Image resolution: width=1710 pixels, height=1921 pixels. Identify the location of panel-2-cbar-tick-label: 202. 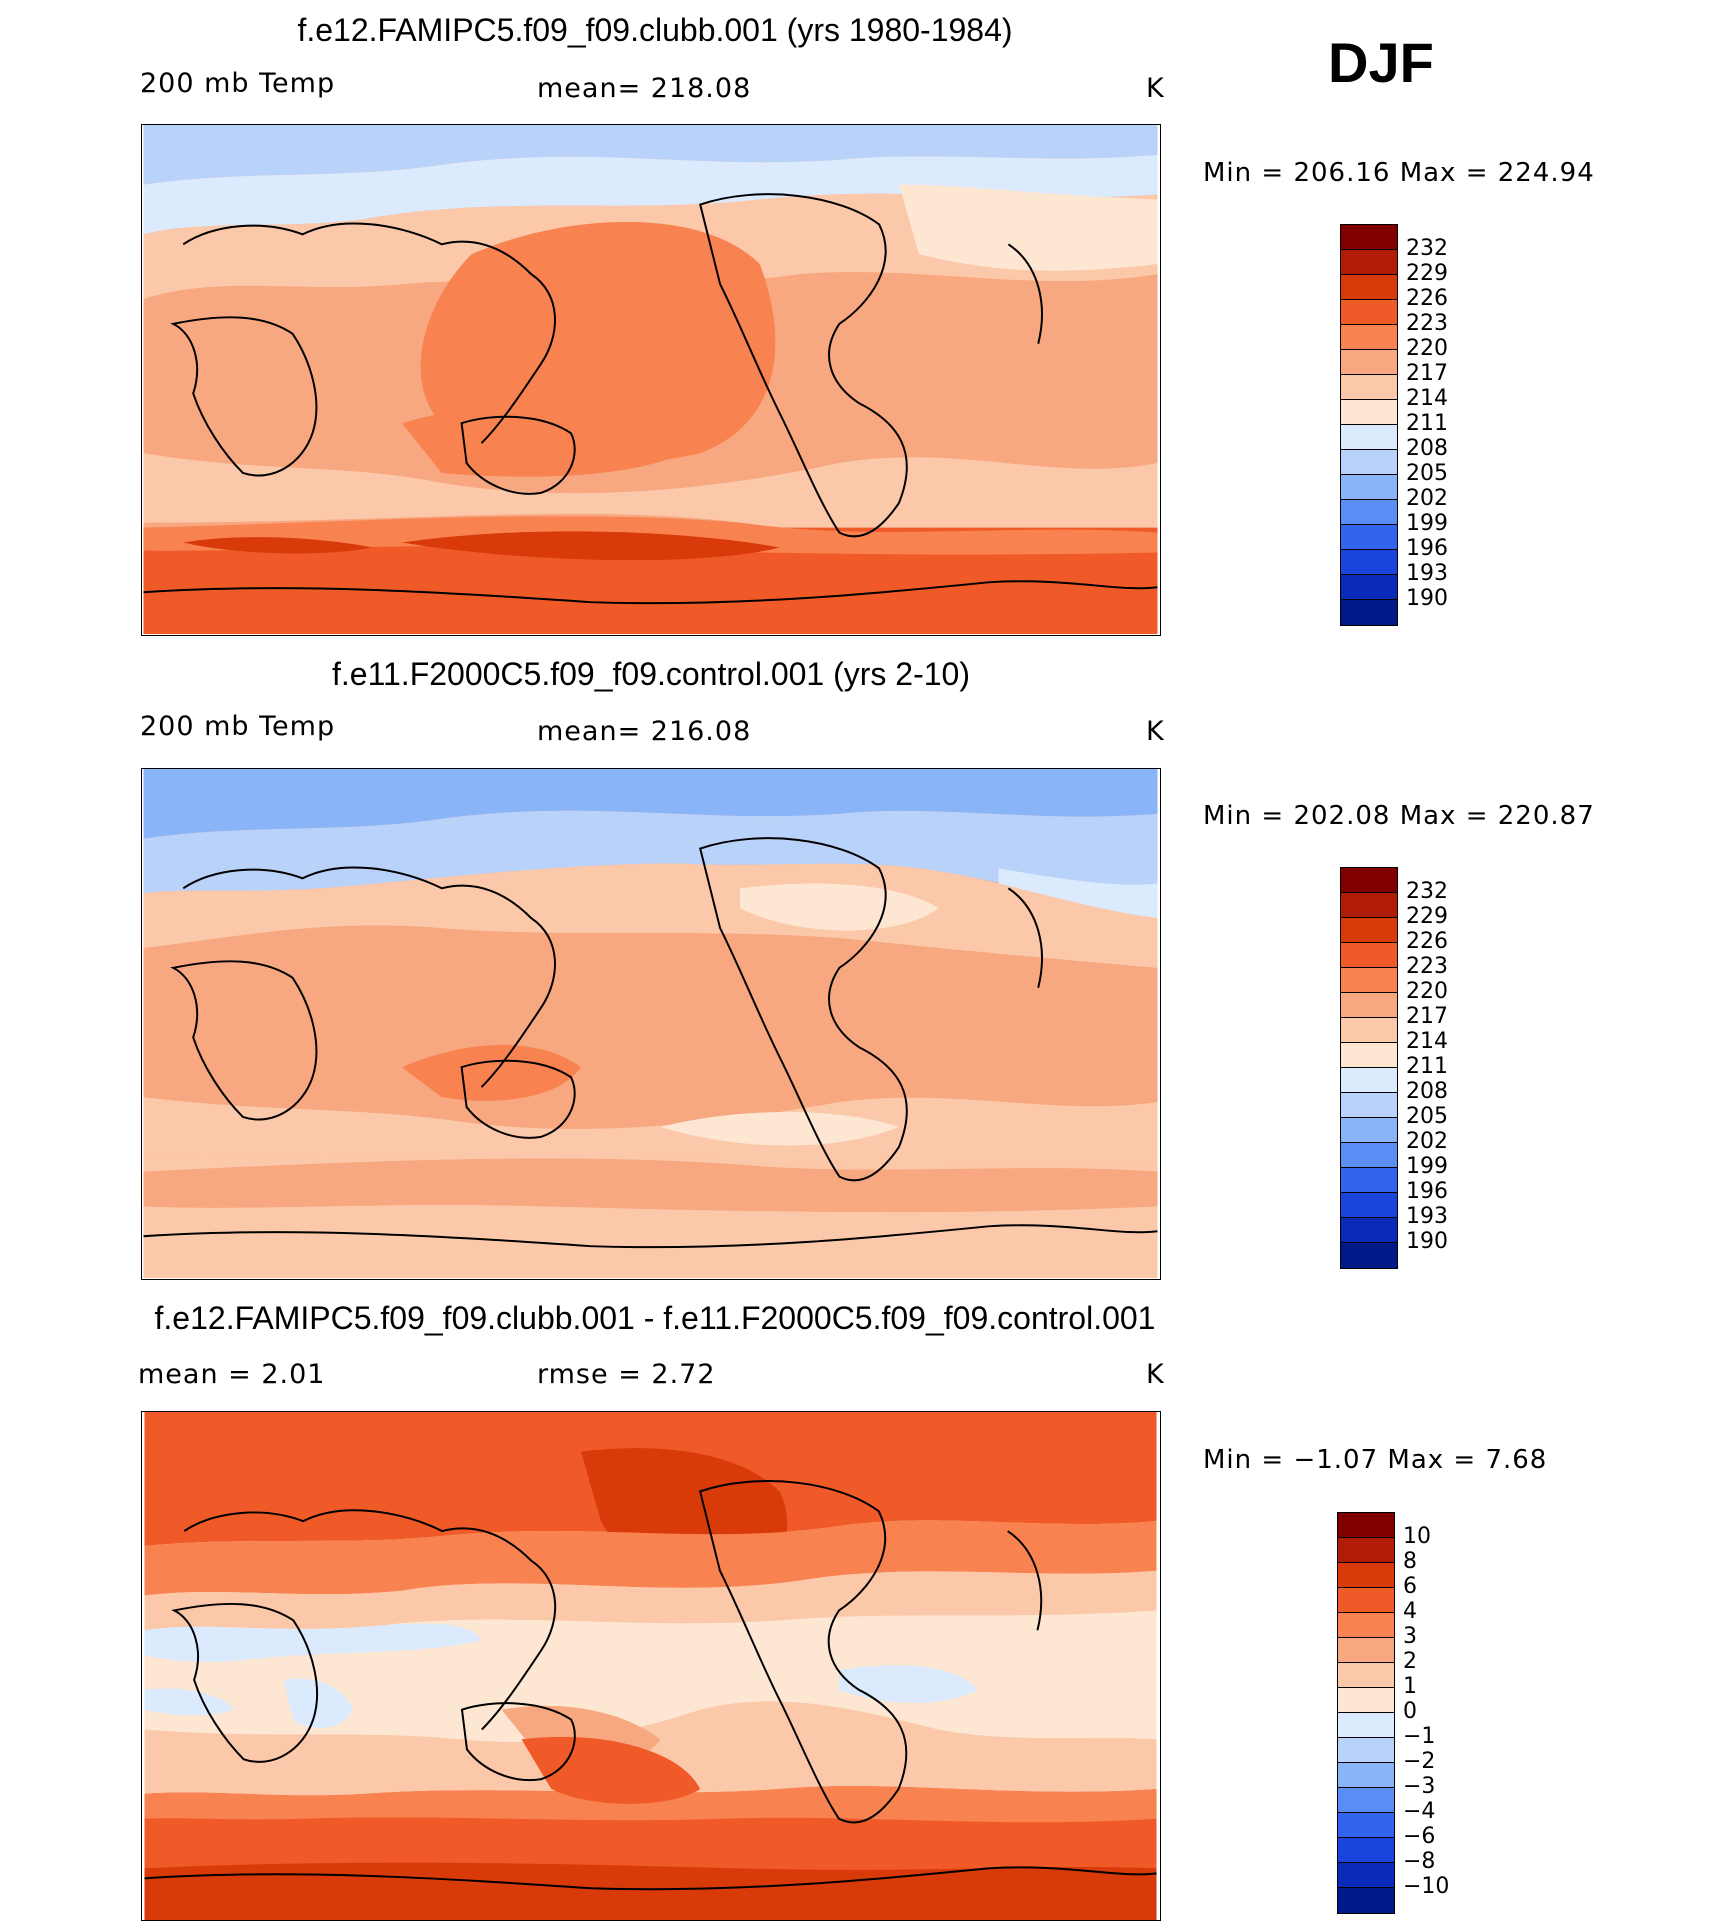
(1427, 1141).